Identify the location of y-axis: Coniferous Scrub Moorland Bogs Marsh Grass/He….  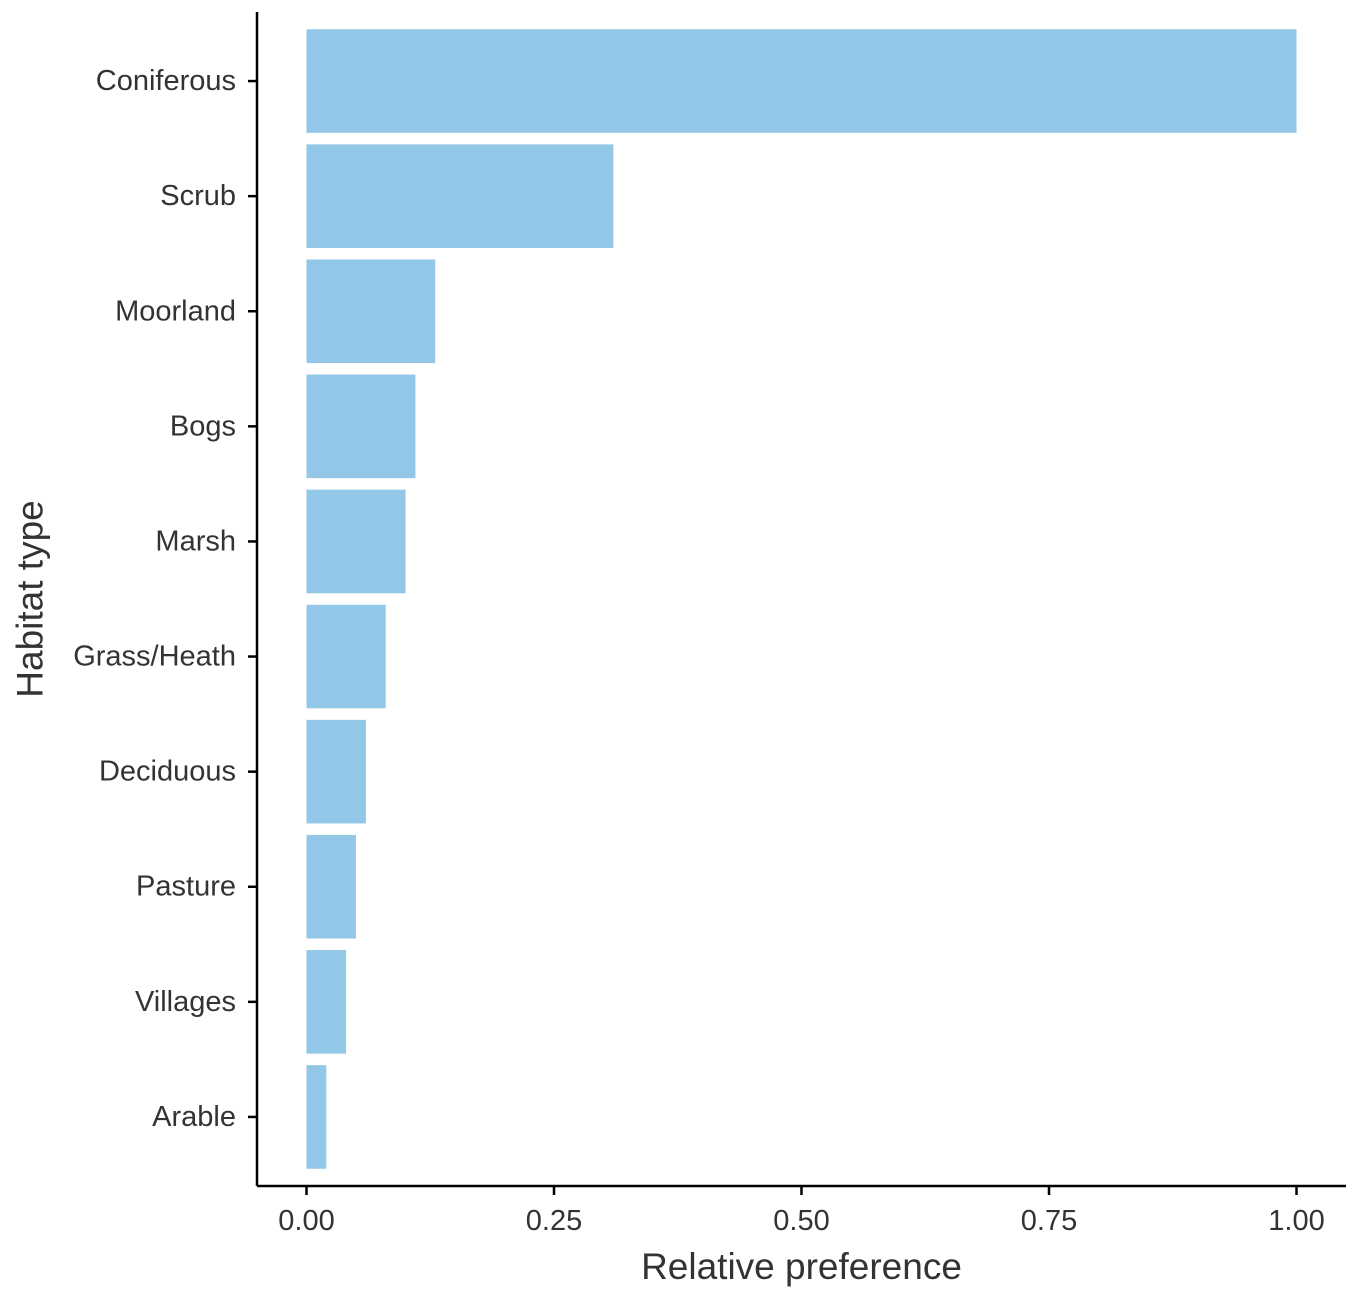
(166, 599).